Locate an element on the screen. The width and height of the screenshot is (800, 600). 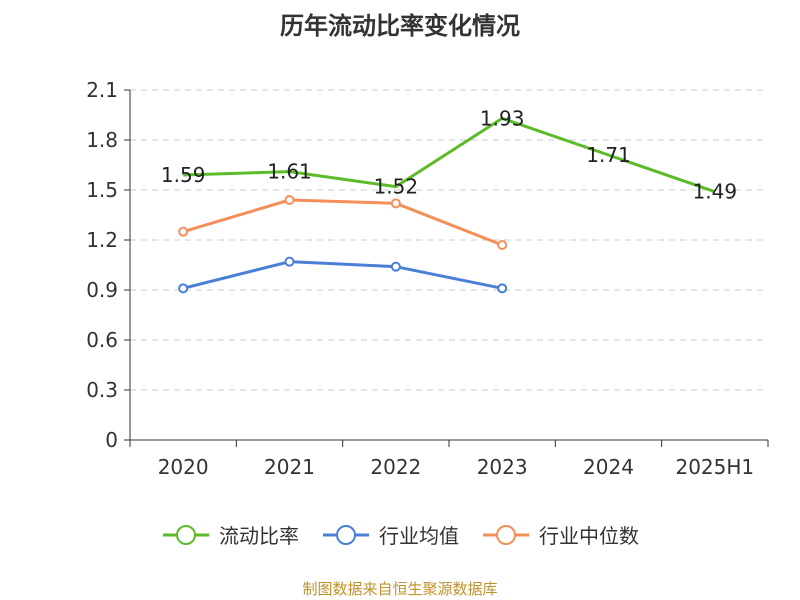
x-tick-label: 2021 is located at coordinates (289, 467).